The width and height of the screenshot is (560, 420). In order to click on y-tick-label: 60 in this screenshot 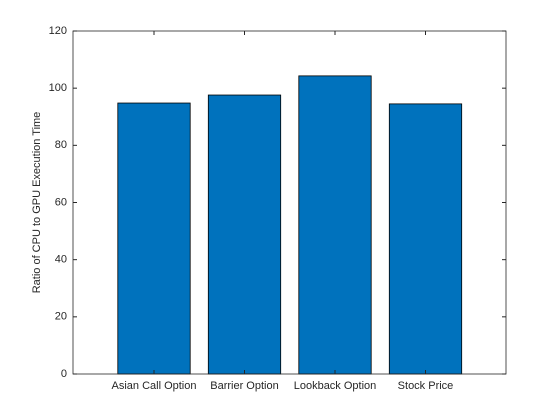, I will do `click(61, 202)`.